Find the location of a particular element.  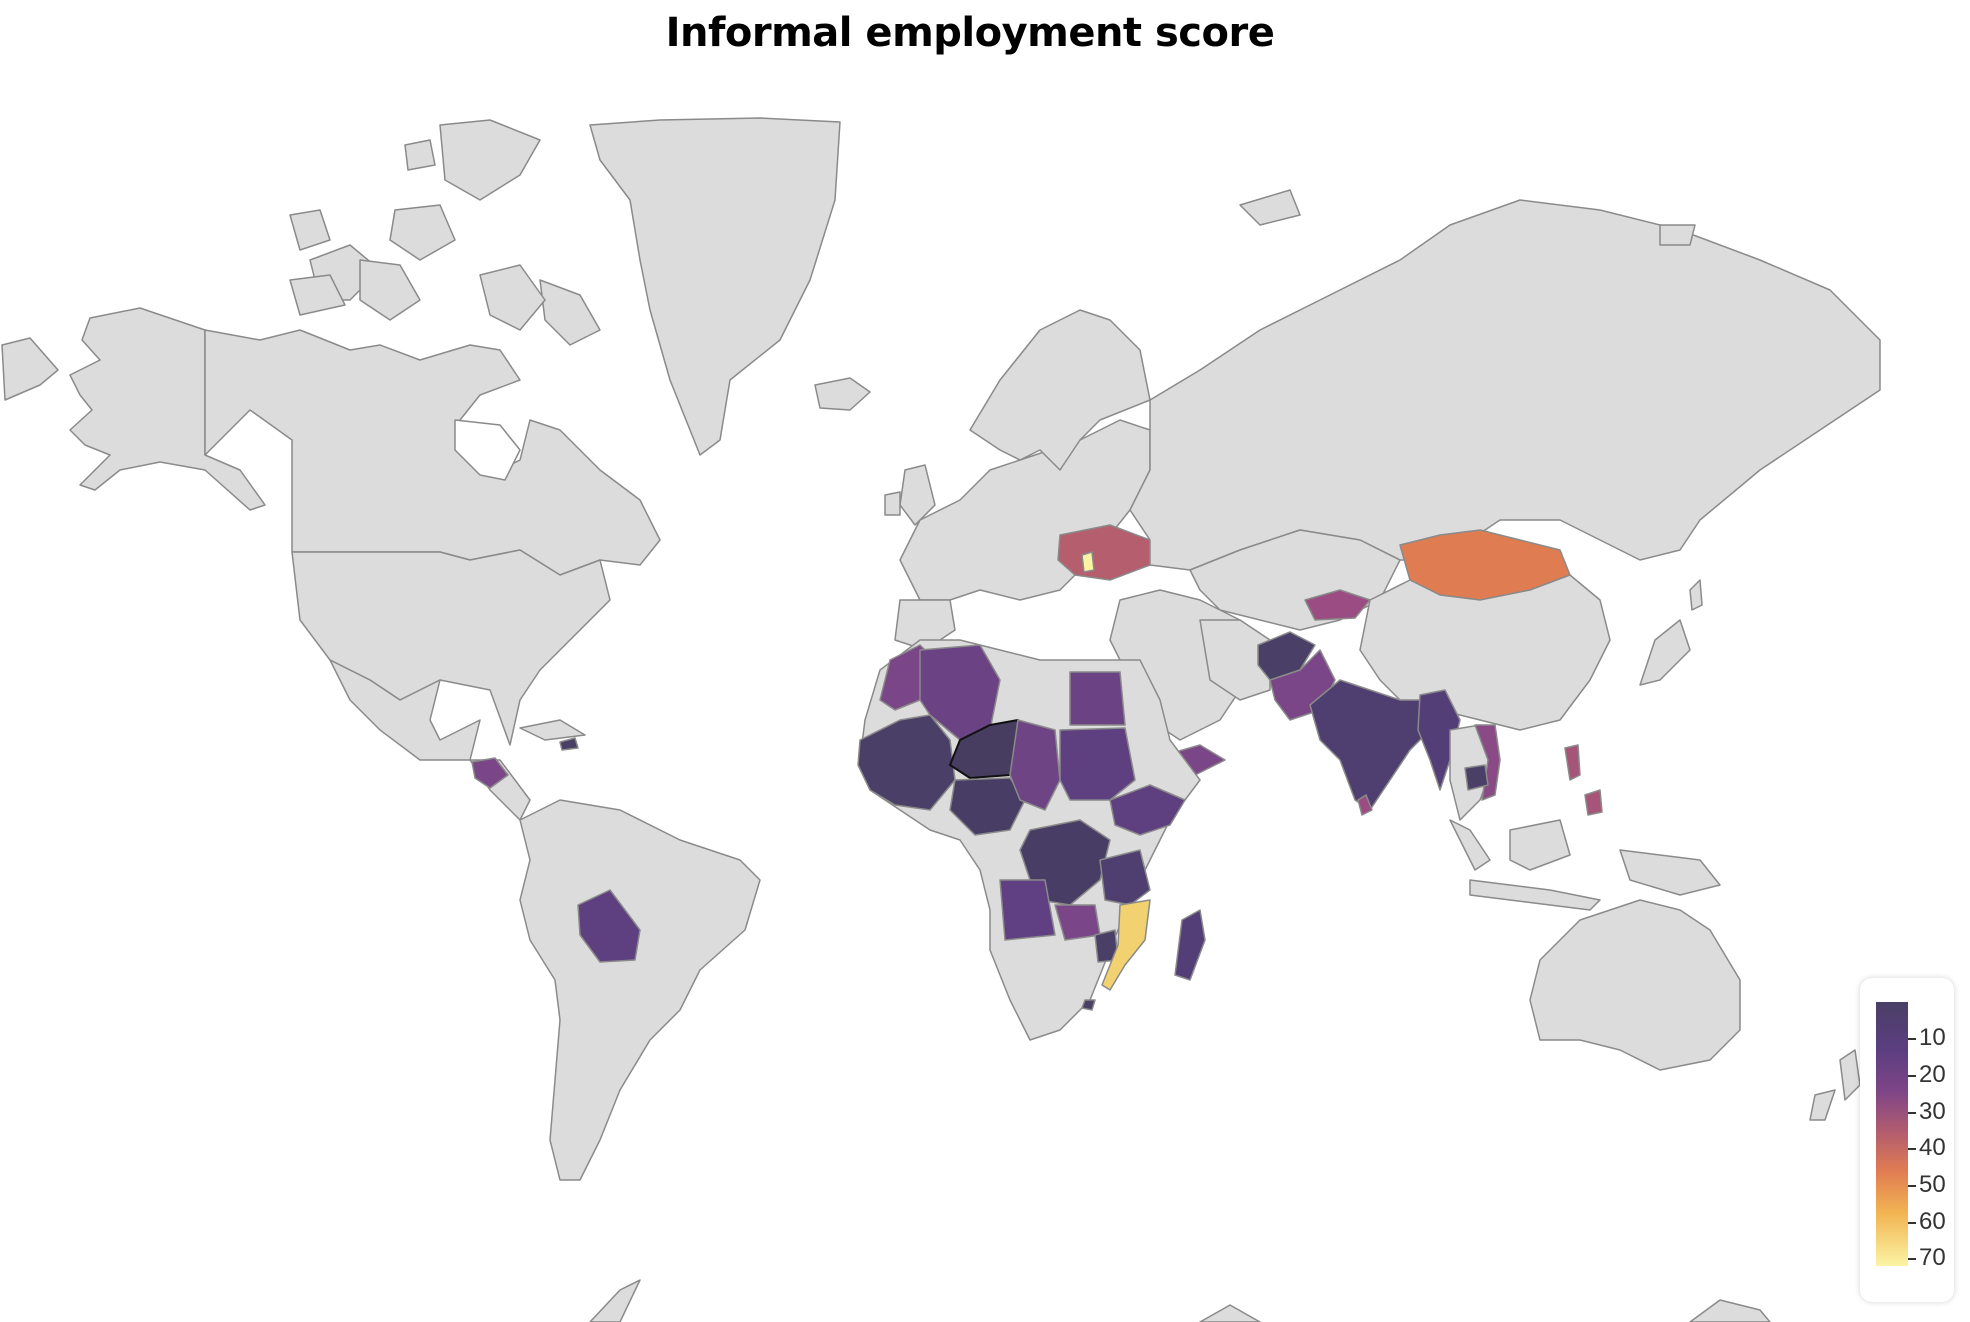

country-ethiopia is located at coordinates (1147, 810).